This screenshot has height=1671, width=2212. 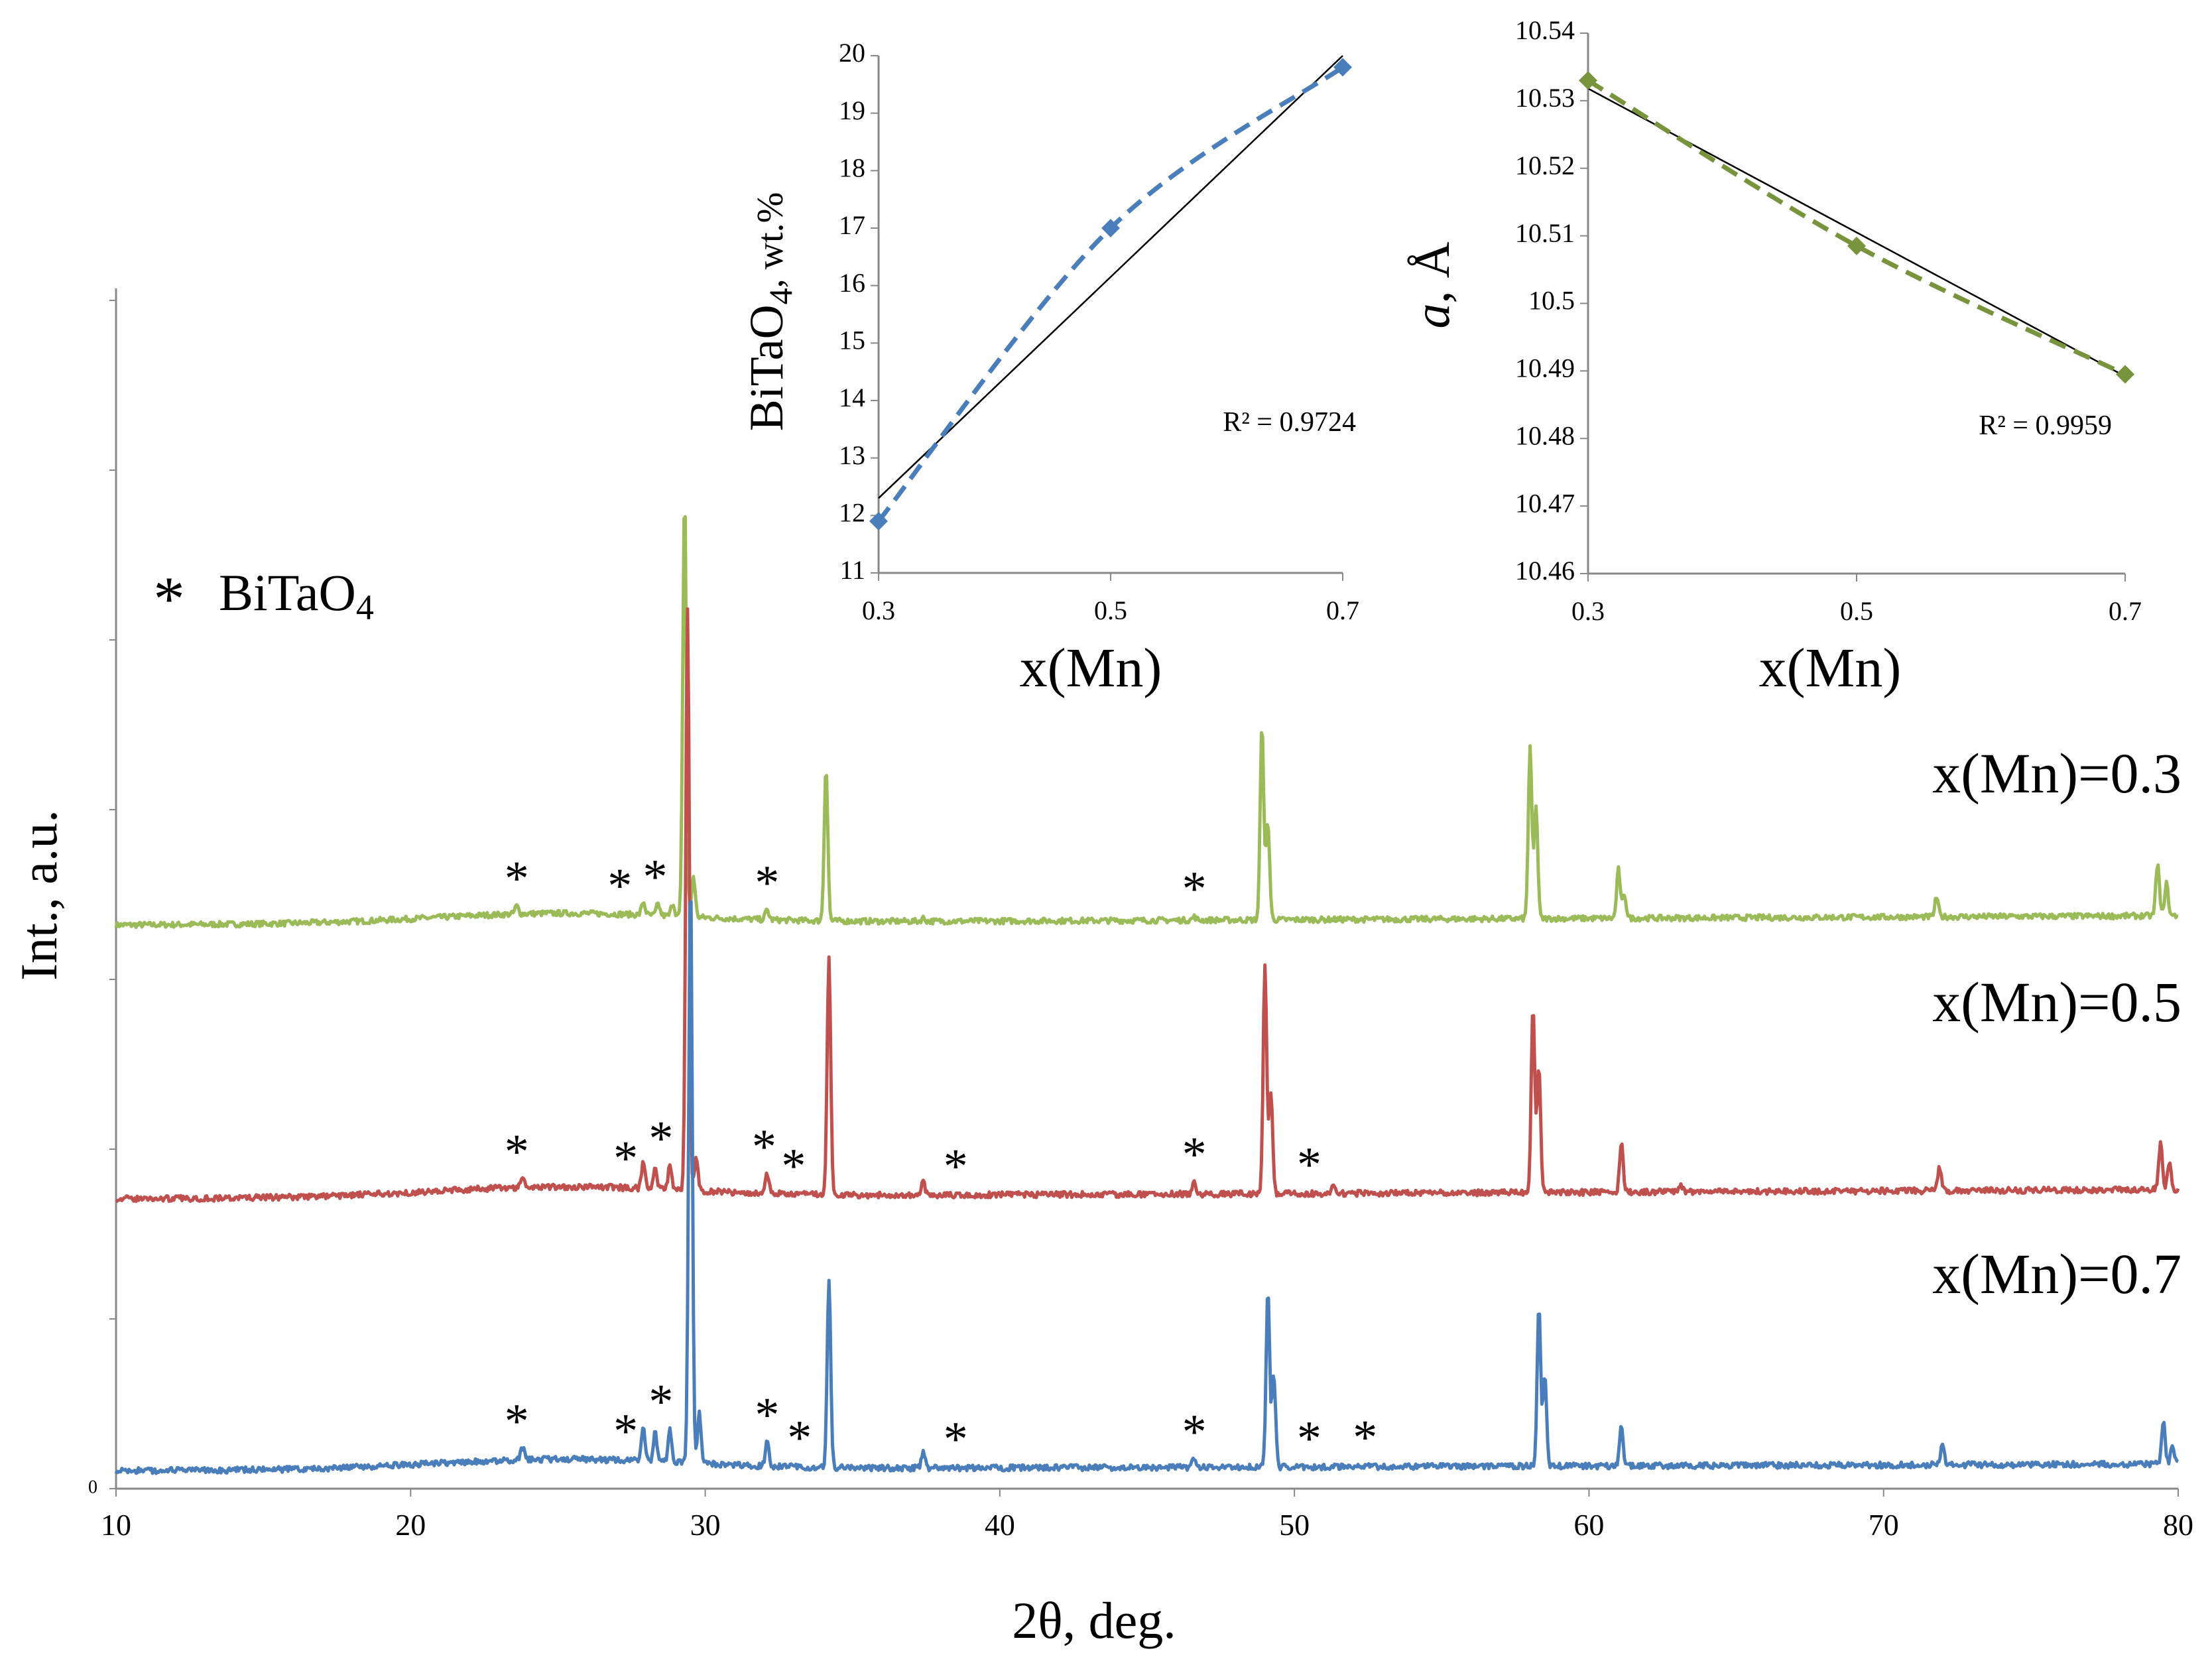 What do you see at coordinates (1091, 668) in the screenshot?
I see `inset1-x-axis-label: x(Mn)` at bounding box center [1091, 668].